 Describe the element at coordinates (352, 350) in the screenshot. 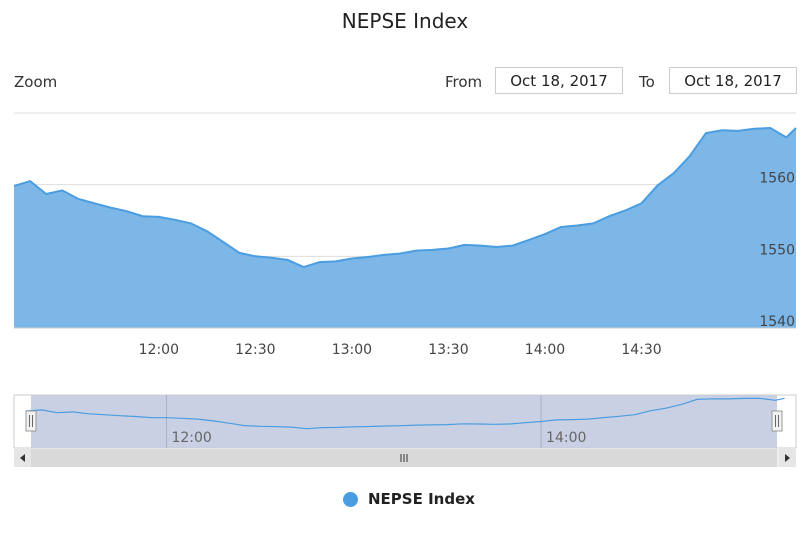

I see `x-tick-label: 13:00` at that location.